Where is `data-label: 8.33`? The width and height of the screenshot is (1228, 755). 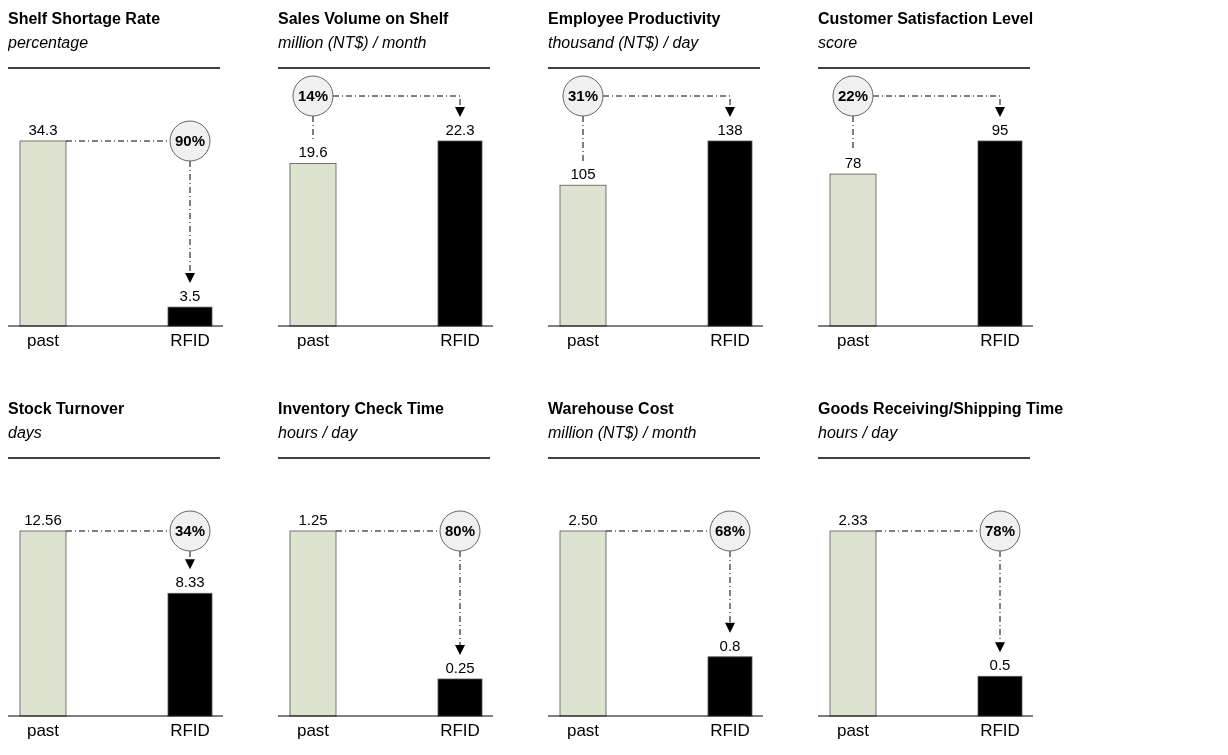 data-label: 8.33 is located at coordinates (190, 582).